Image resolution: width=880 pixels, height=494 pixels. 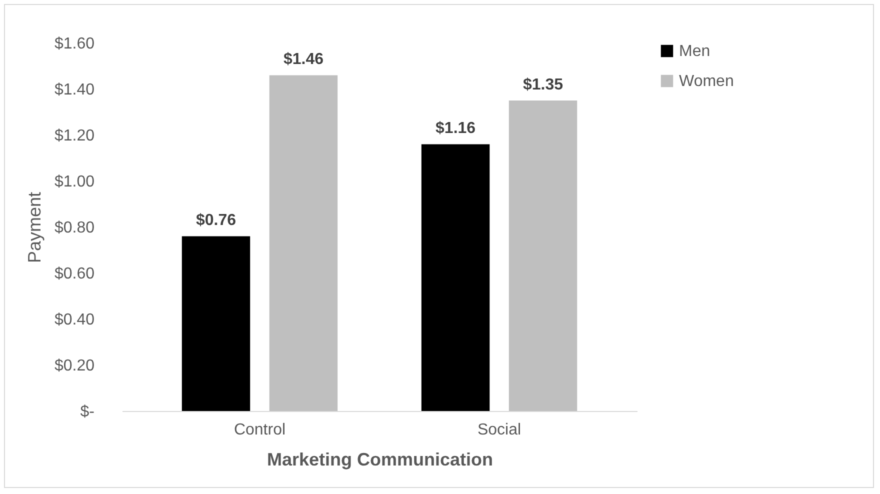 I want to click on legend-label: Men, so click(x=694, y=51).